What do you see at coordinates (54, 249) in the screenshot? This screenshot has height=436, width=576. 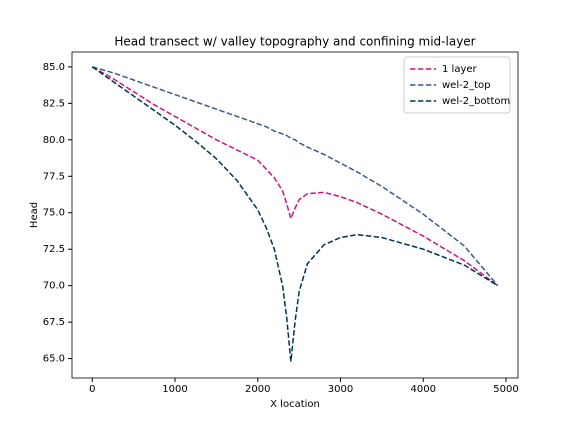 I see `y-tick-label: 72.5` at bounding box center [54, 249].